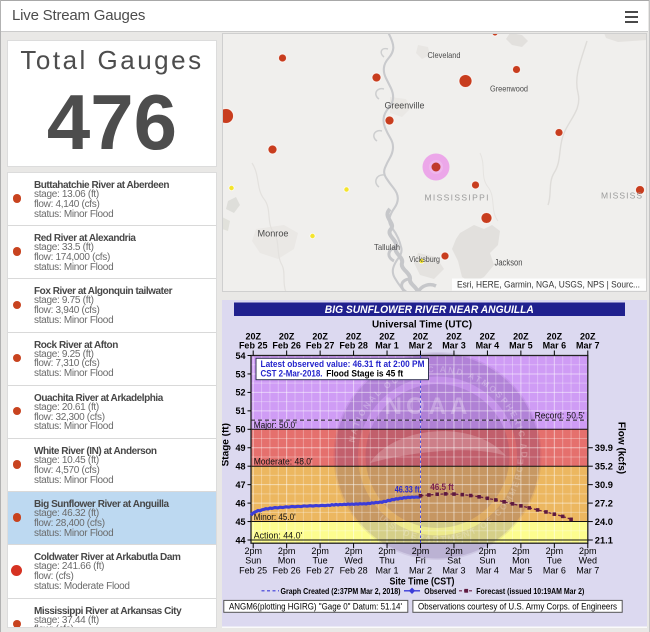  I want to click on svg-text: Moderate: 48.0', so click(283, 462).